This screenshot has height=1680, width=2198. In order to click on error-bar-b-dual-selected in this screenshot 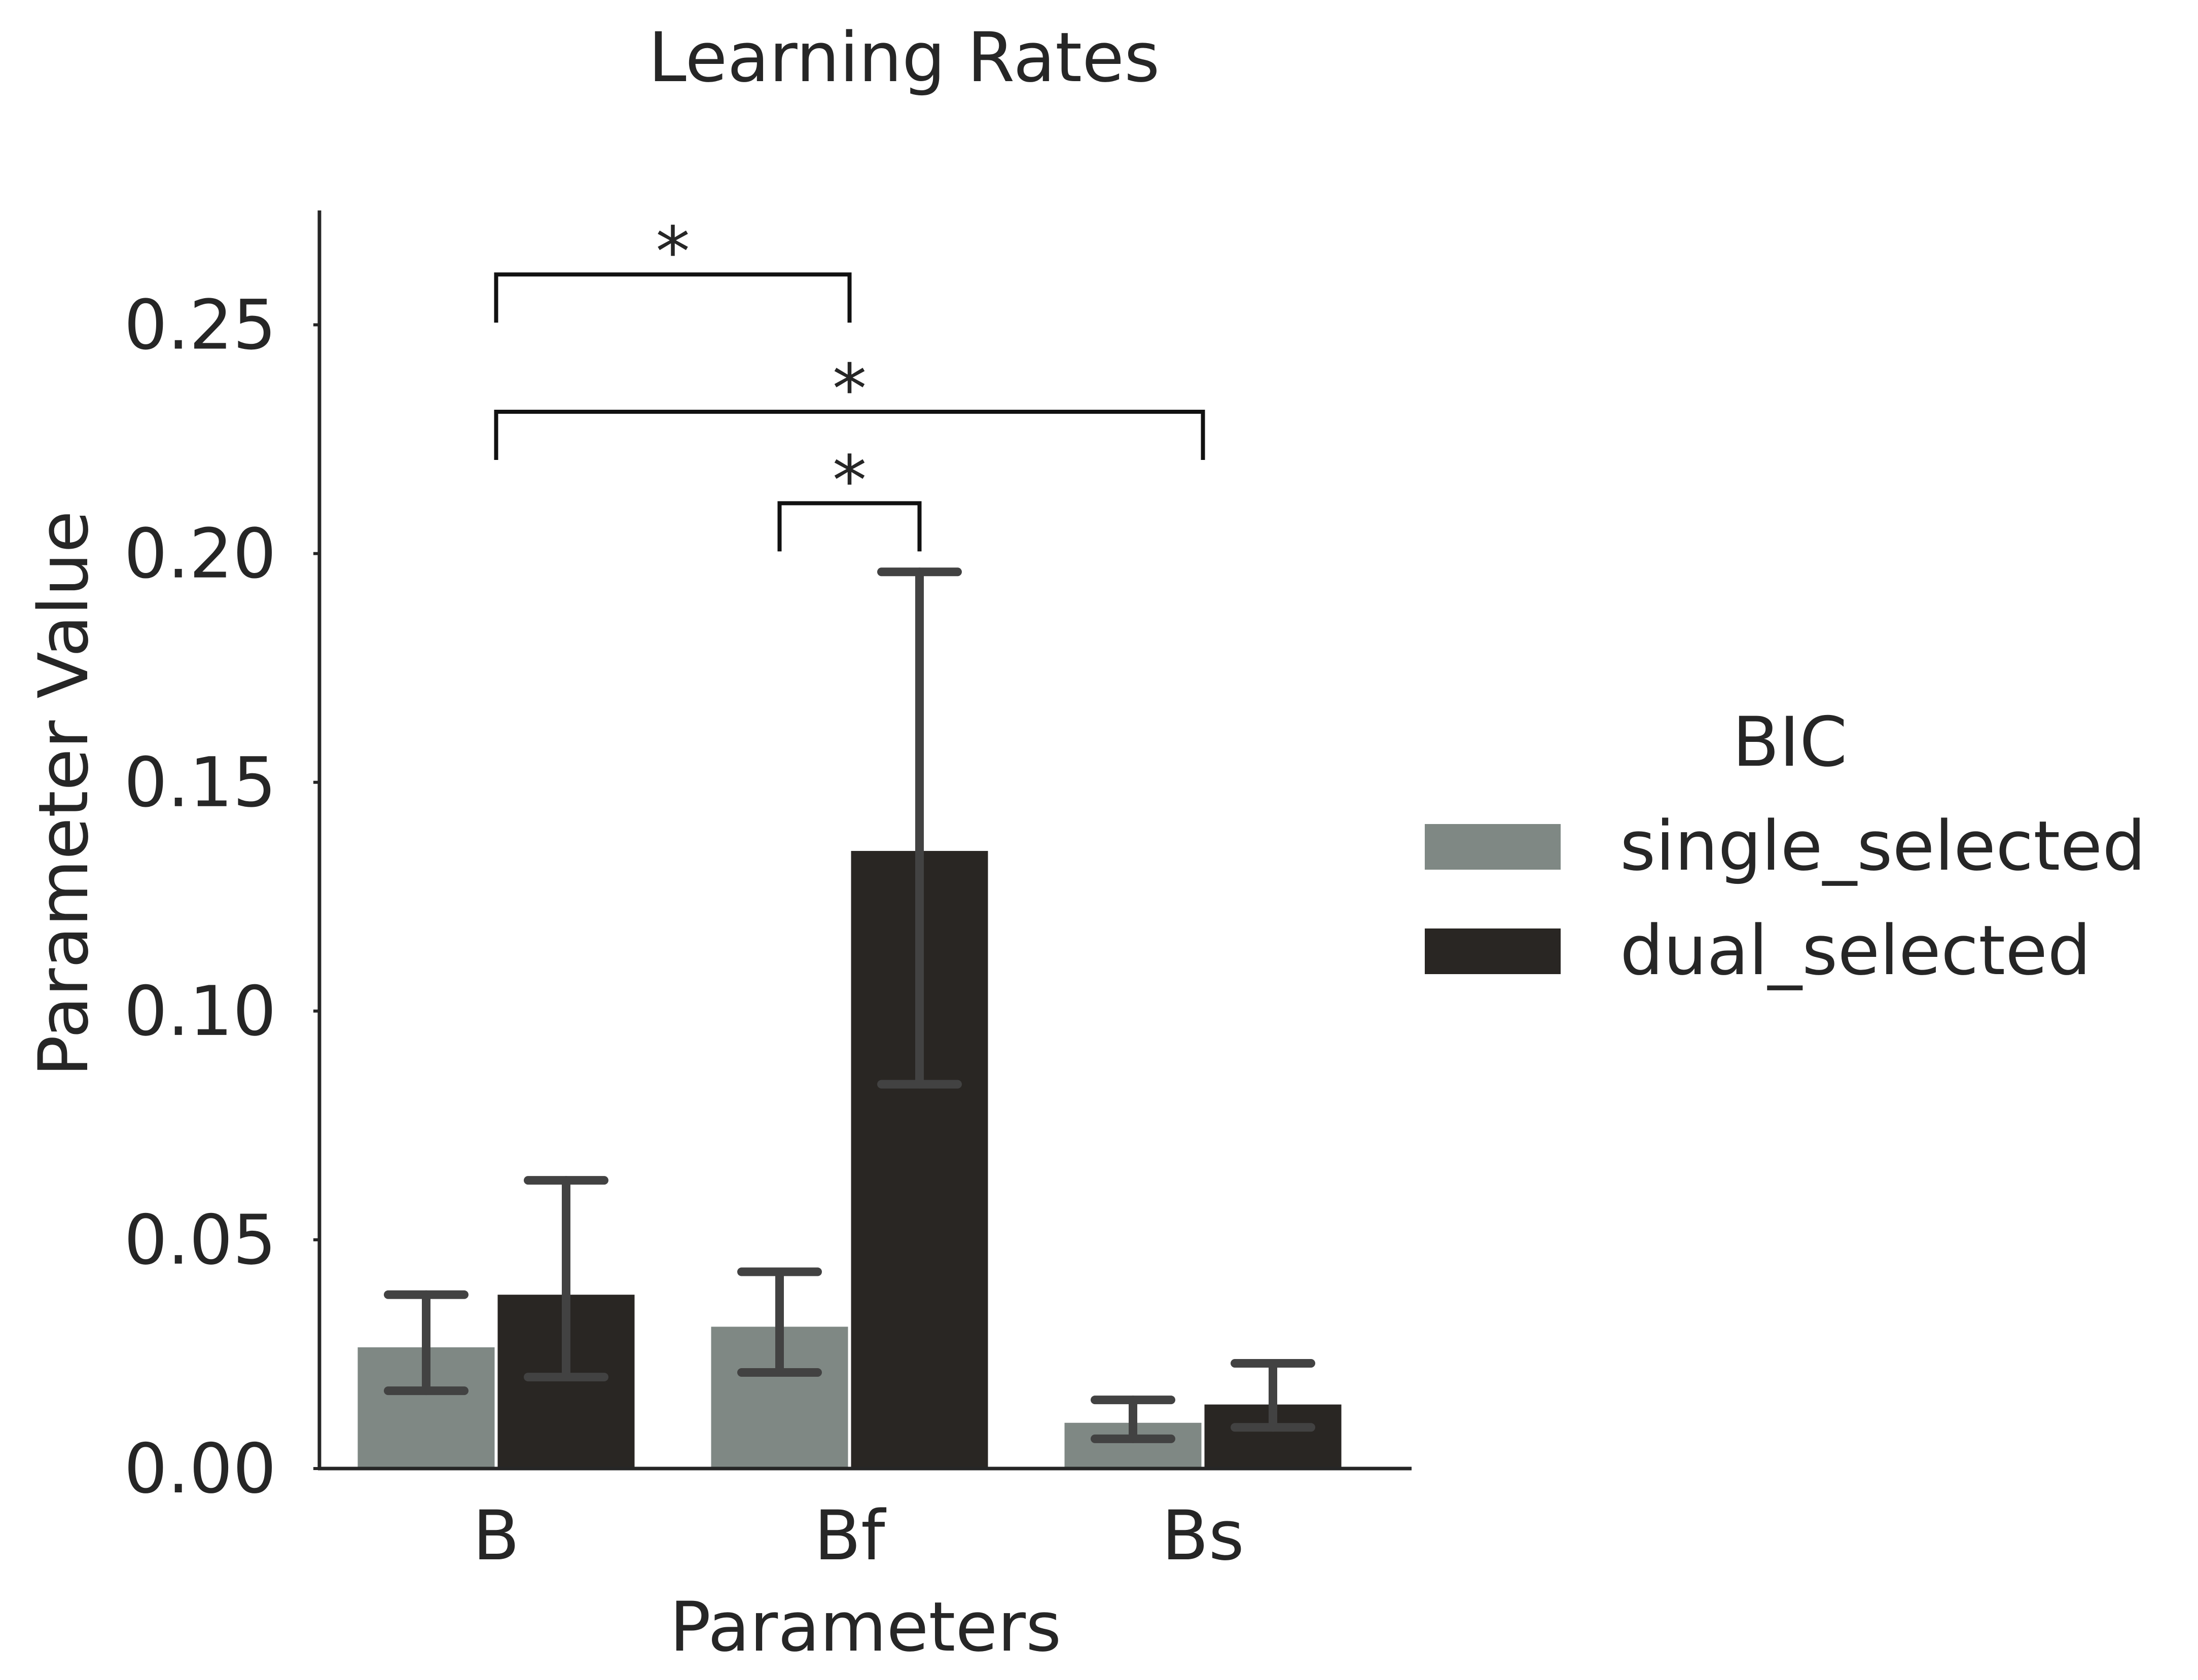, I will do `click(566, 1279)`.